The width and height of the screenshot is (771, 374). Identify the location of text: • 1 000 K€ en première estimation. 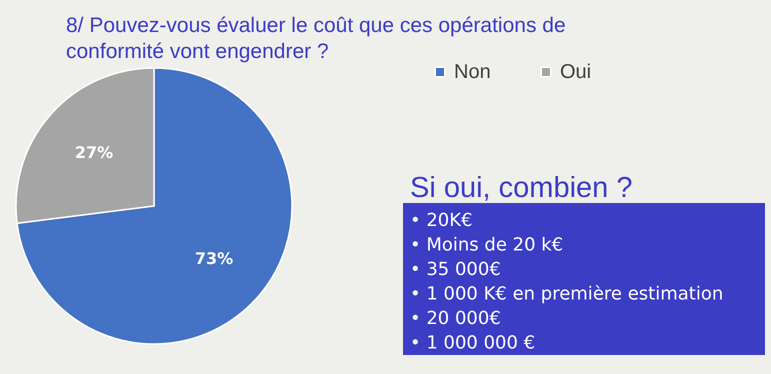
(567, 294).